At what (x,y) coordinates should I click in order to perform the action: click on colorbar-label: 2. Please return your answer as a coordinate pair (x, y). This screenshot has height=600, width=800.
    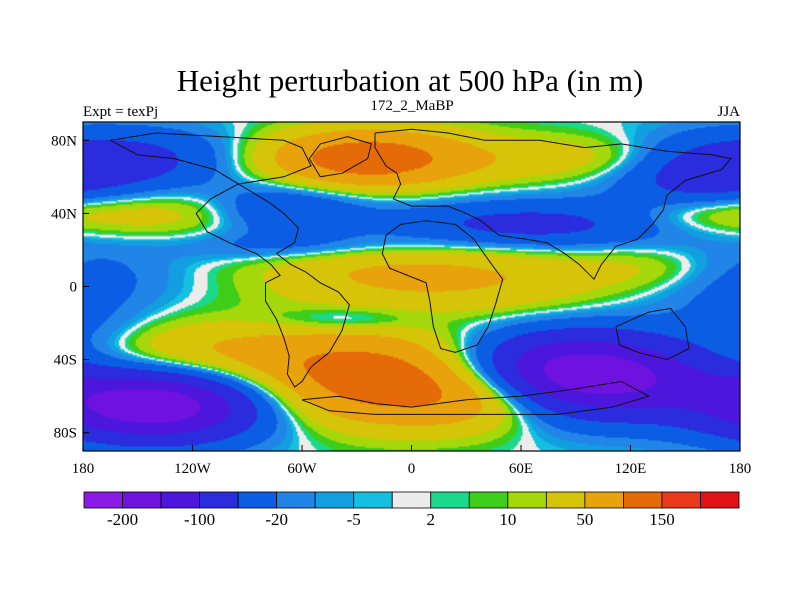
    Looking at the image, I should click on (431, 519).